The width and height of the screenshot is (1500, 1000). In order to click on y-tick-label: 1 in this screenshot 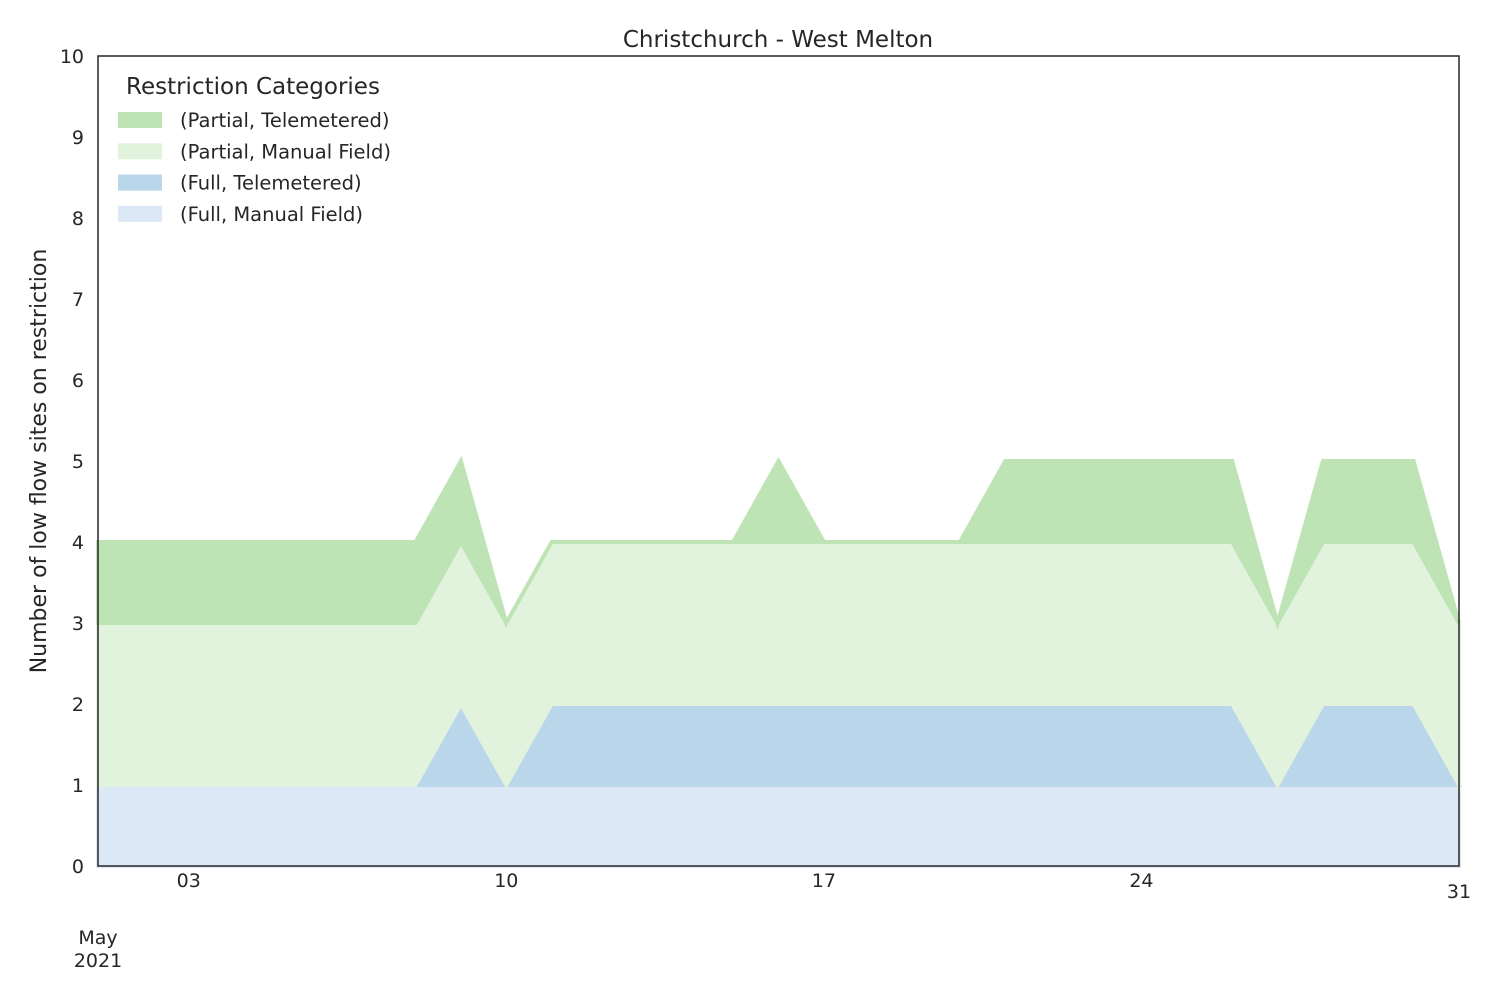, I will do `click(78, 786)`.